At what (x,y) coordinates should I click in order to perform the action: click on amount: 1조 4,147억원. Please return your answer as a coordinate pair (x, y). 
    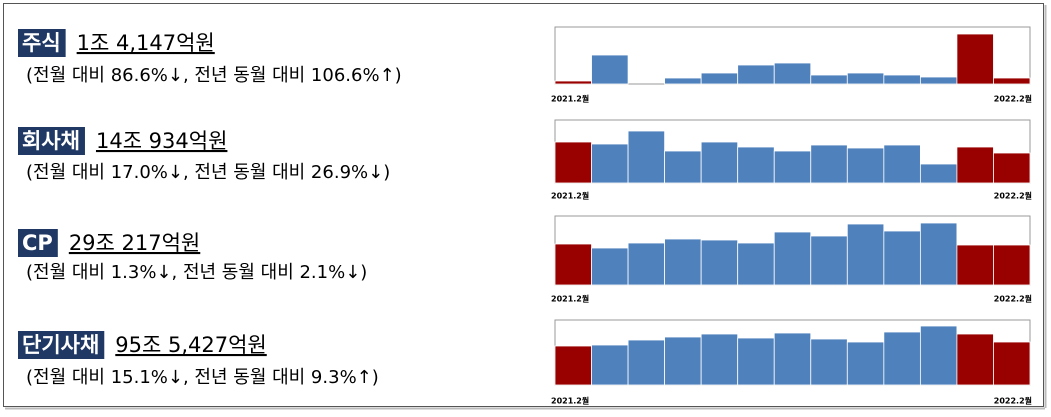
    Looking at the image, I should click on (146, 43).